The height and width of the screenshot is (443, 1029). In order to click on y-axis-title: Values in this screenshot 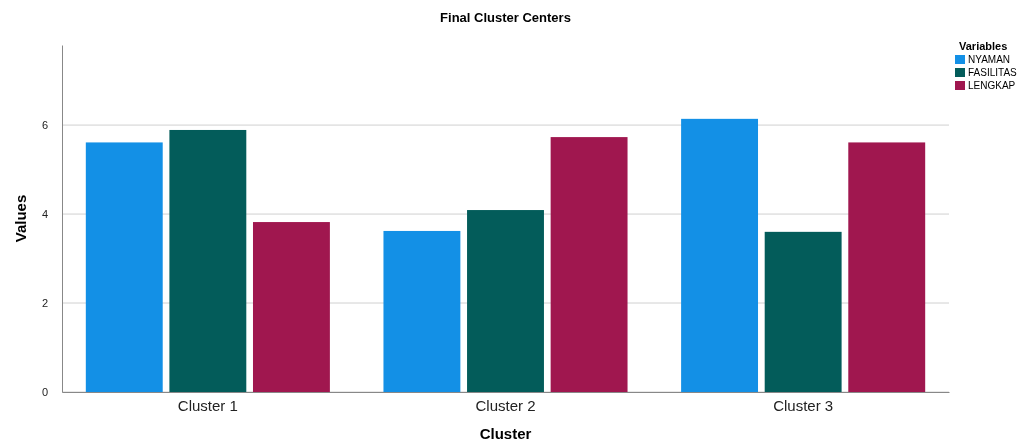, I will do `click(20, 218)`.